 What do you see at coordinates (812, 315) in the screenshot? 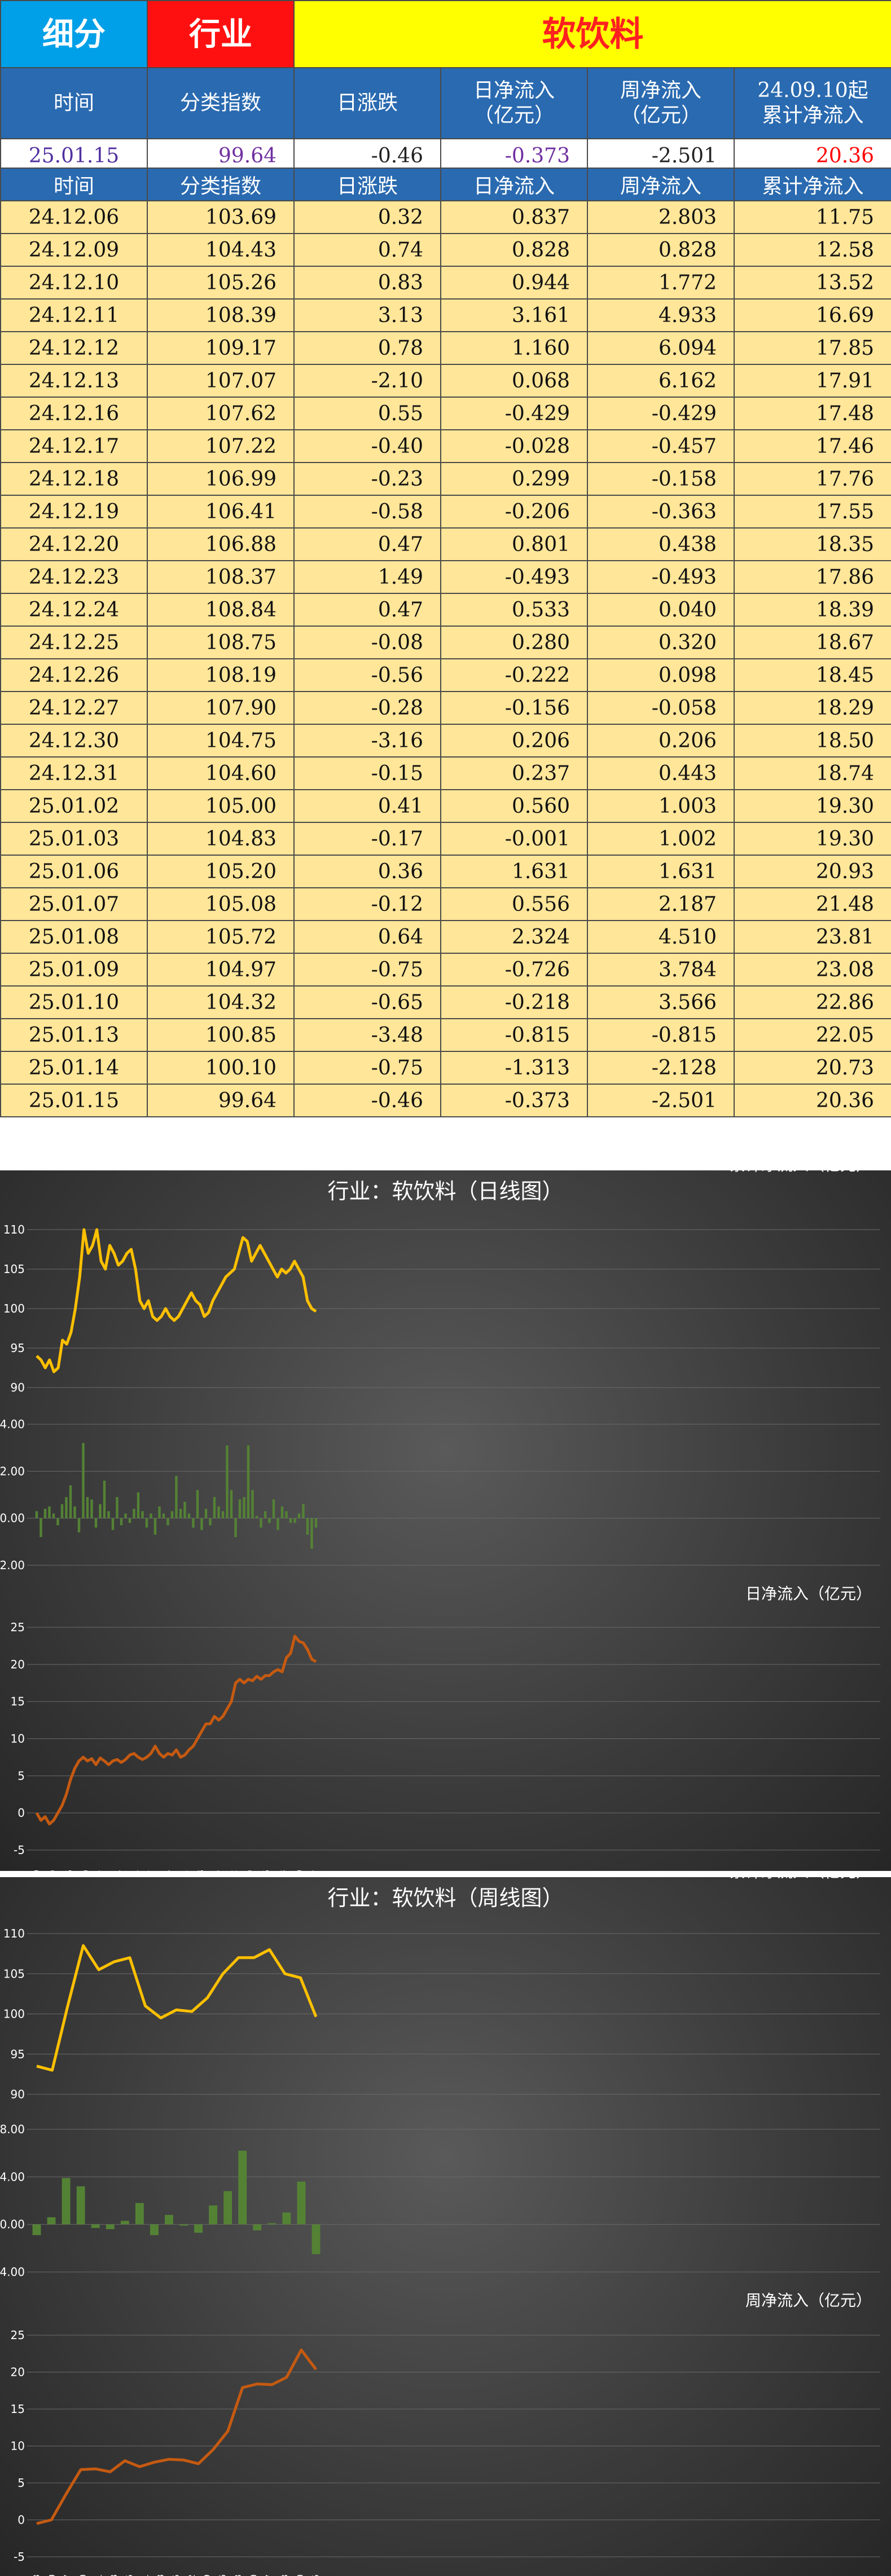
I see `table-cell: 16.69` at bounding box center [812, 315].